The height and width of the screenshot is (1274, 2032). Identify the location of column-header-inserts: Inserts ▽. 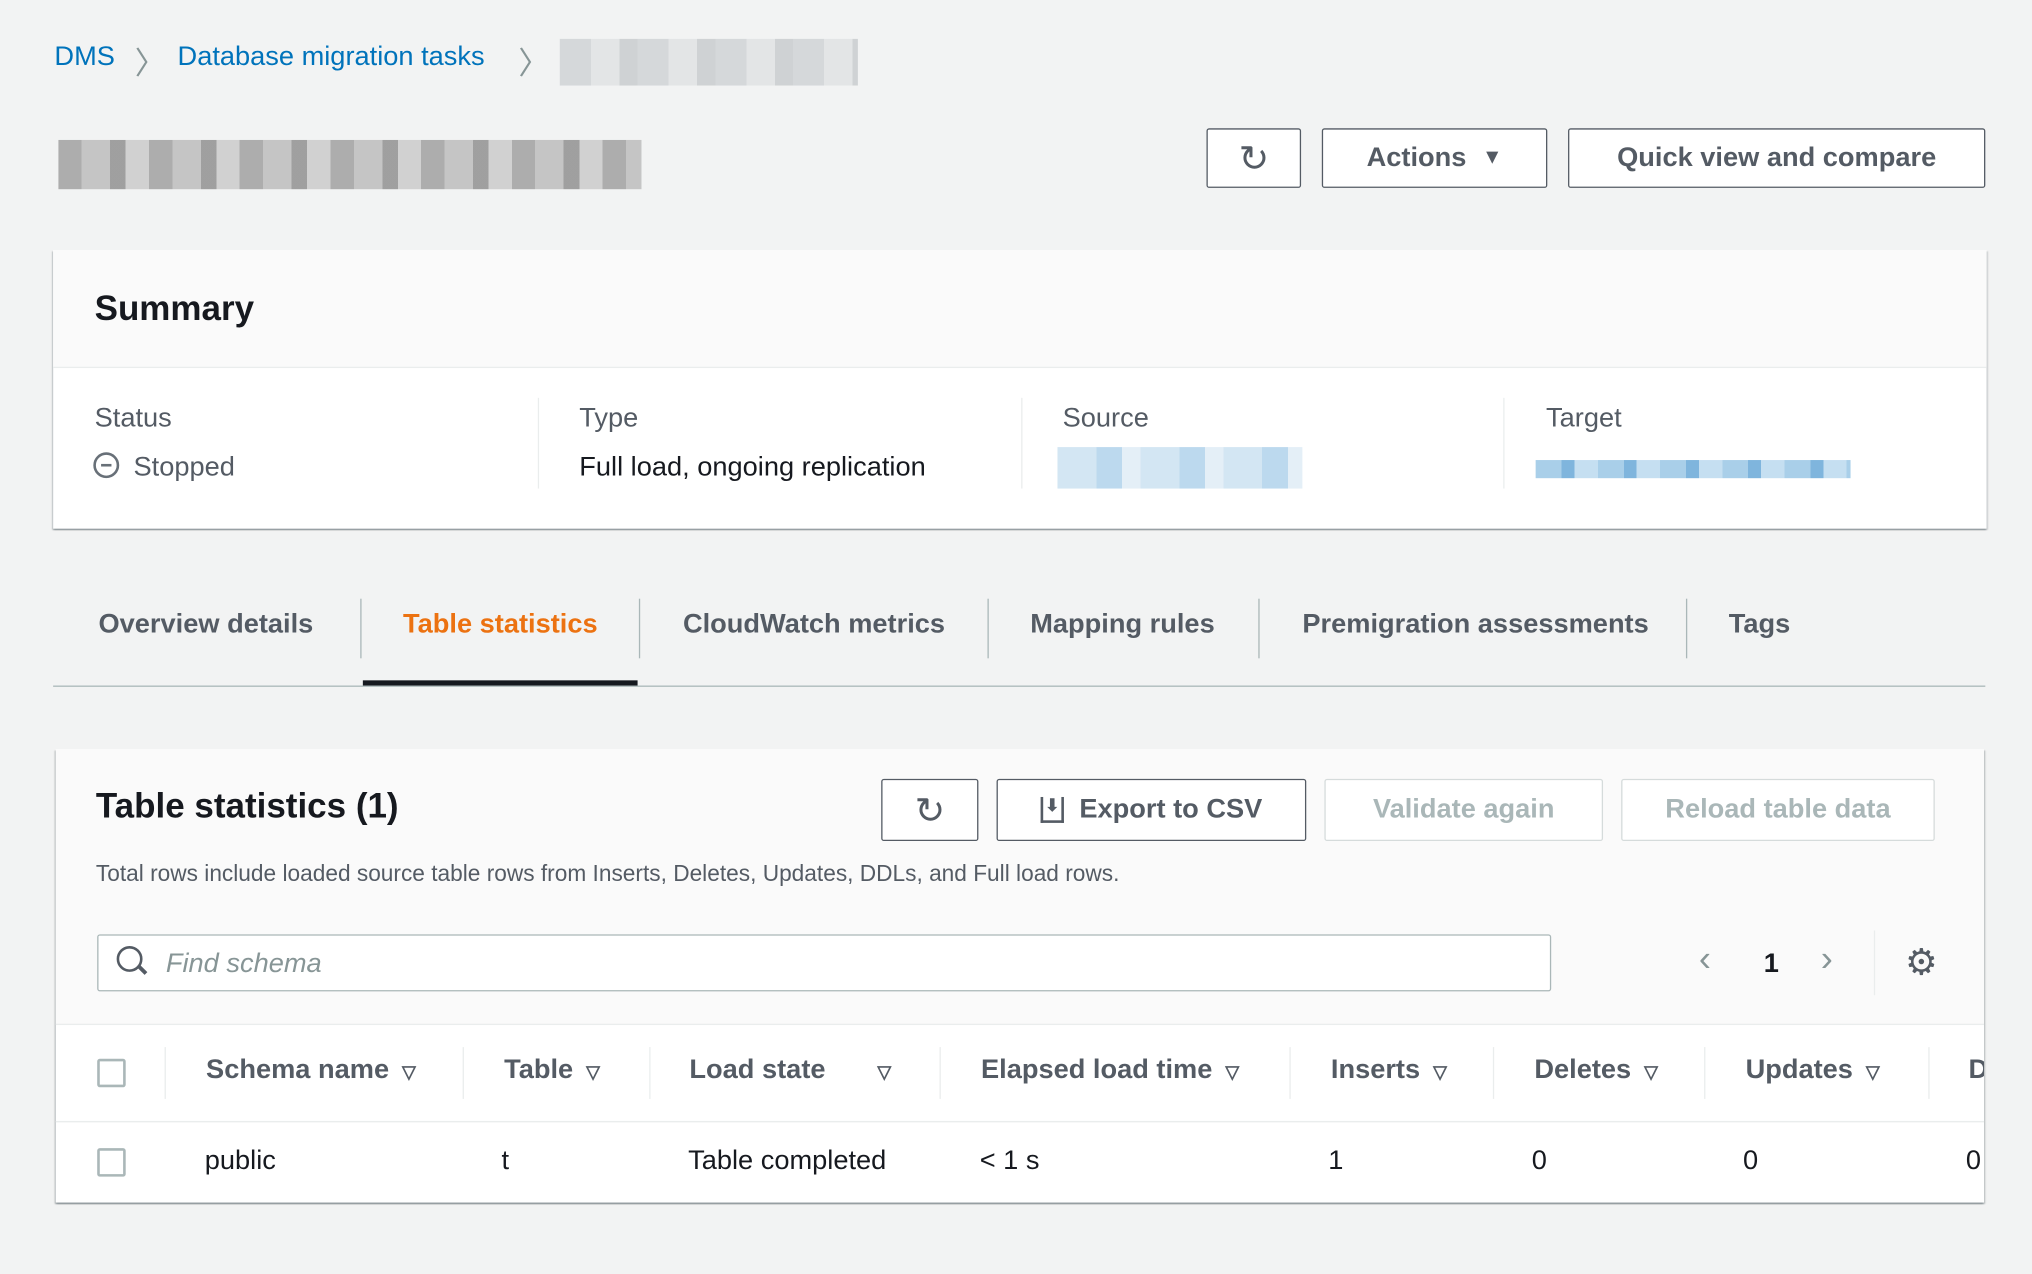
(1389, 1069).